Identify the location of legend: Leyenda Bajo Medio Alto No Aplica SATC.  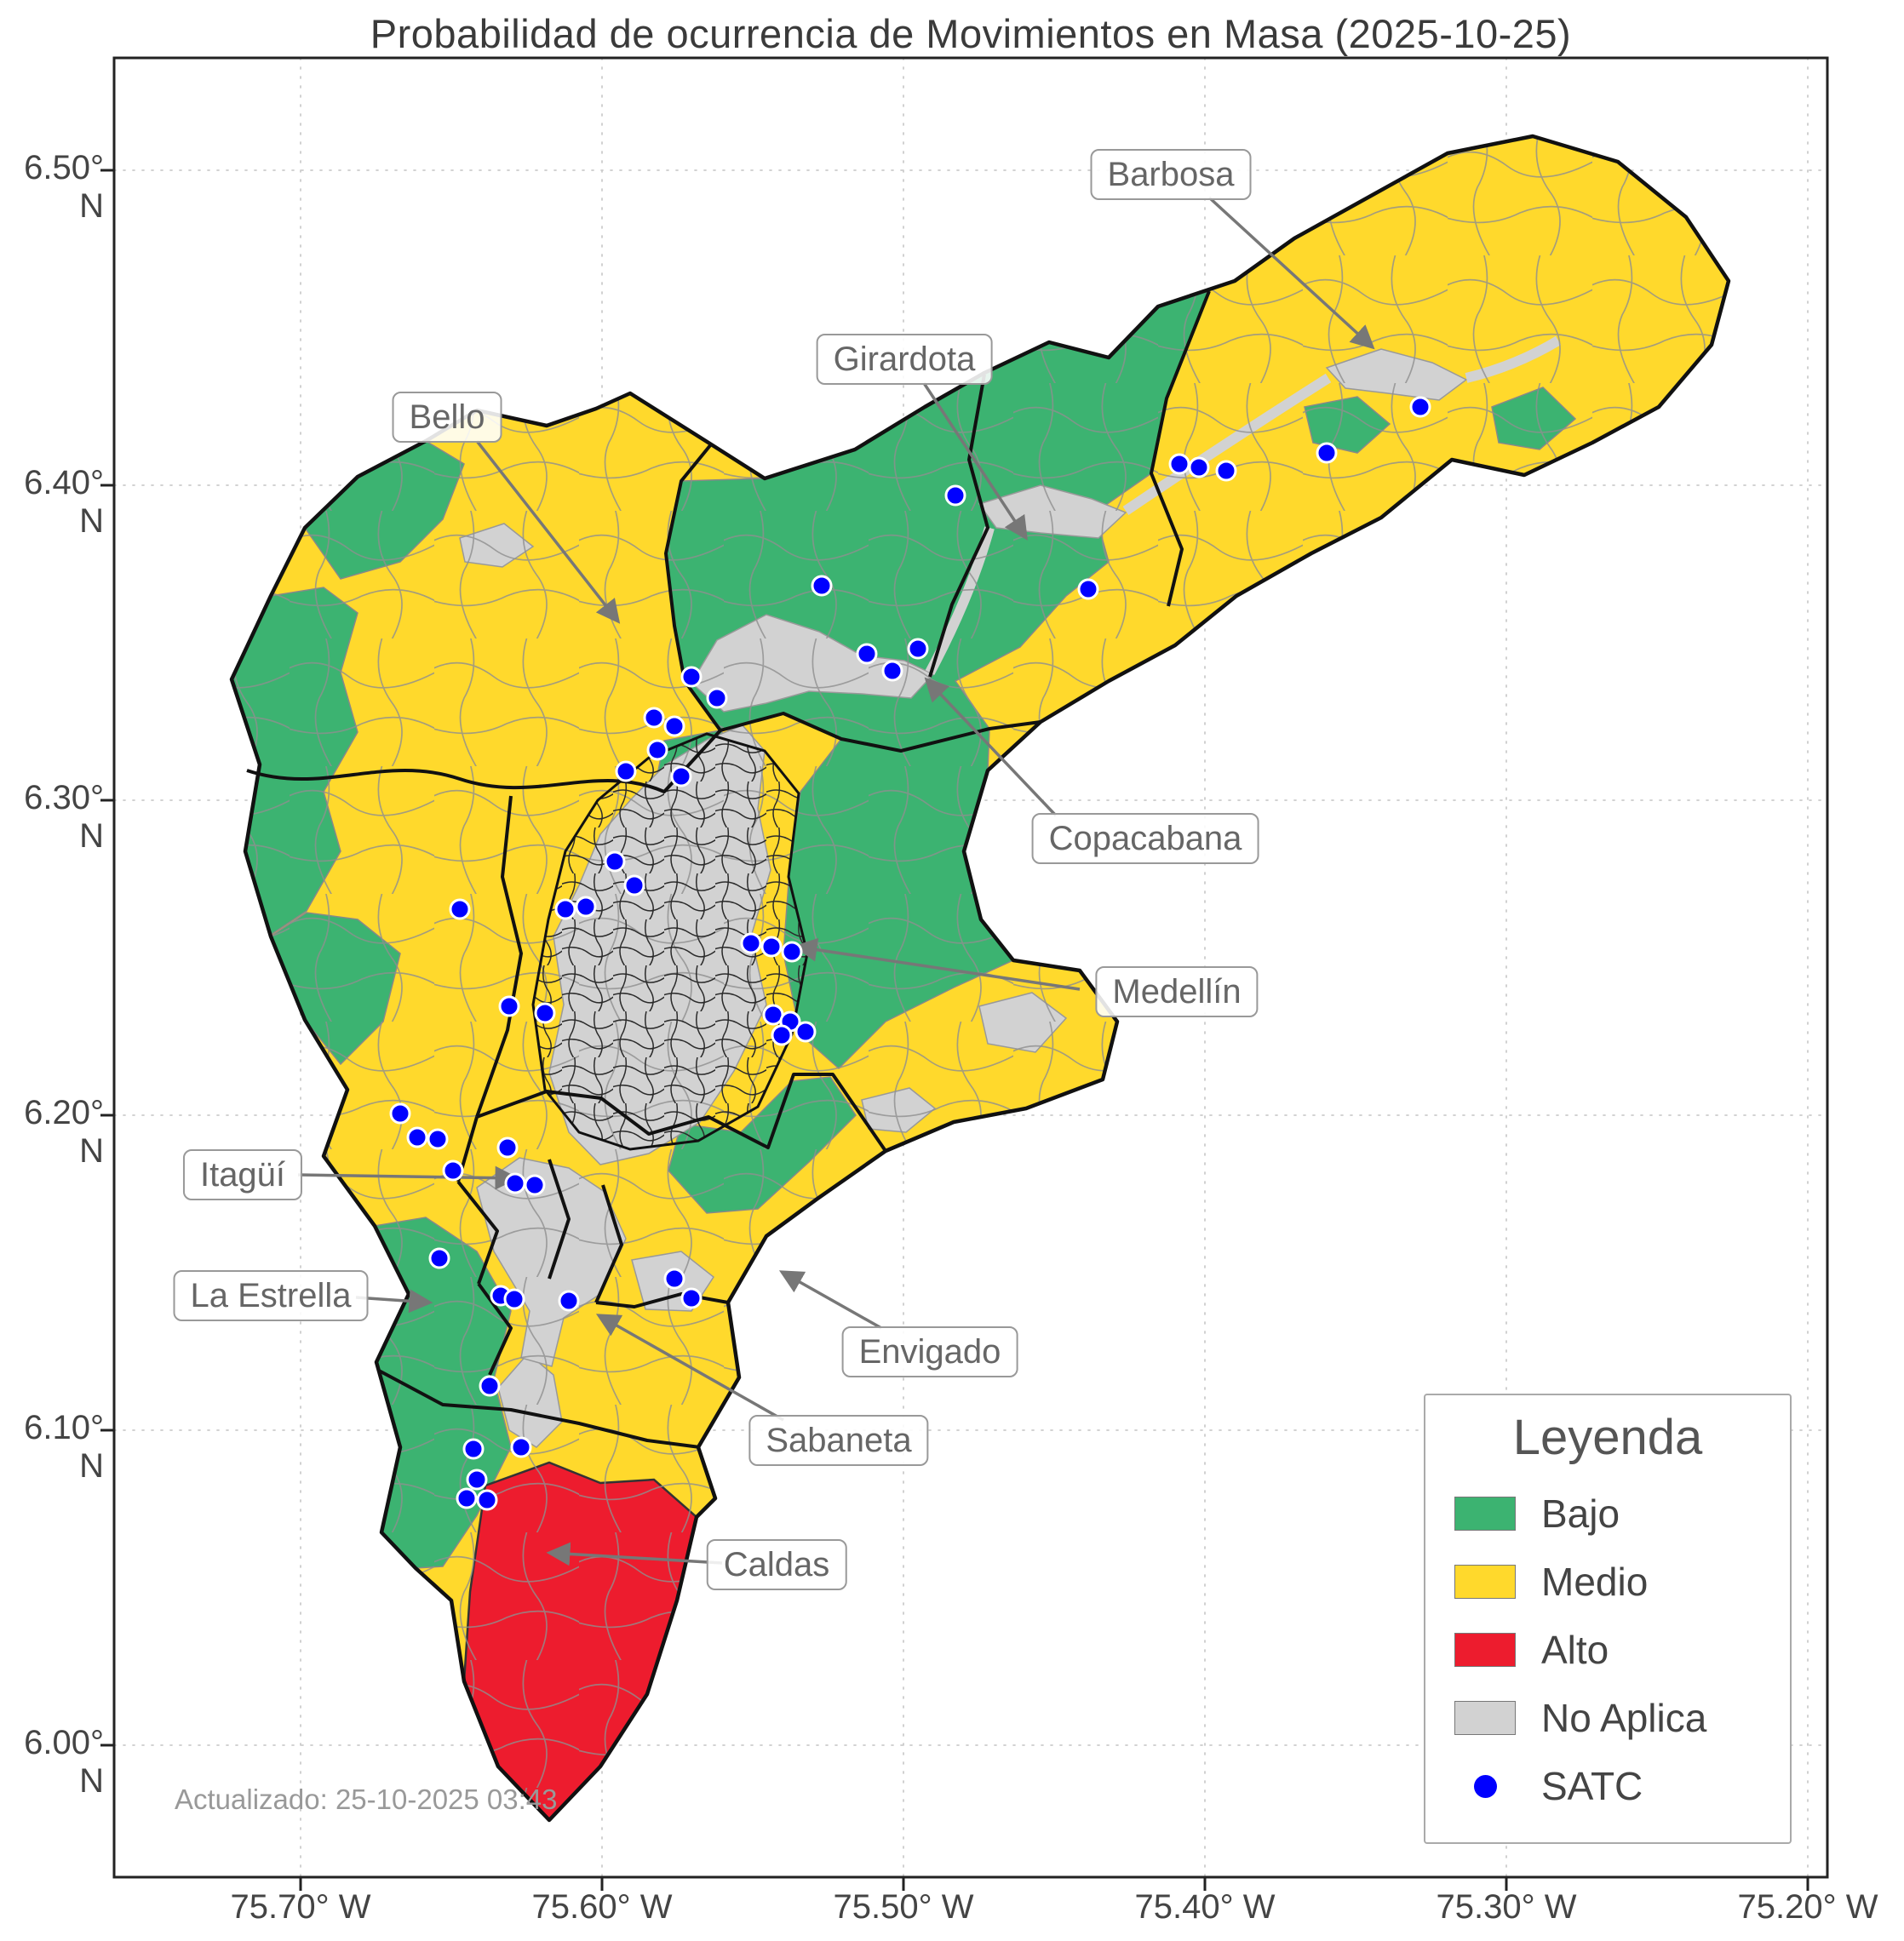
(1608, 1619).